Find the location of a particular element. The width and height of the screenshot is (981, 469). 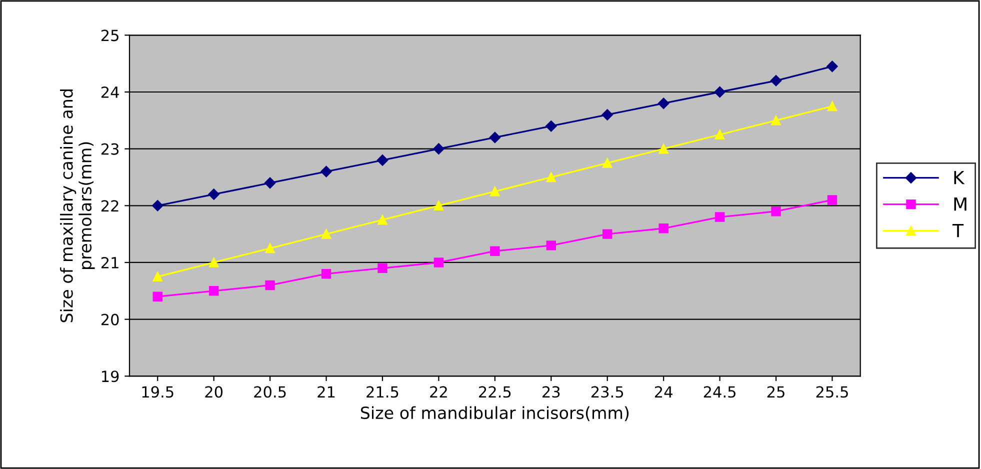

x-tick-label: 20 is located at coordinates (214, 392).